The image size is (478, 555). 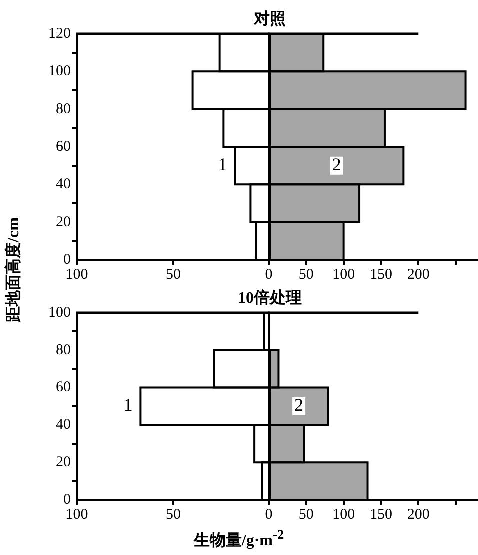 I want to click on chart-title: 对照, so click(x=270, y=20).